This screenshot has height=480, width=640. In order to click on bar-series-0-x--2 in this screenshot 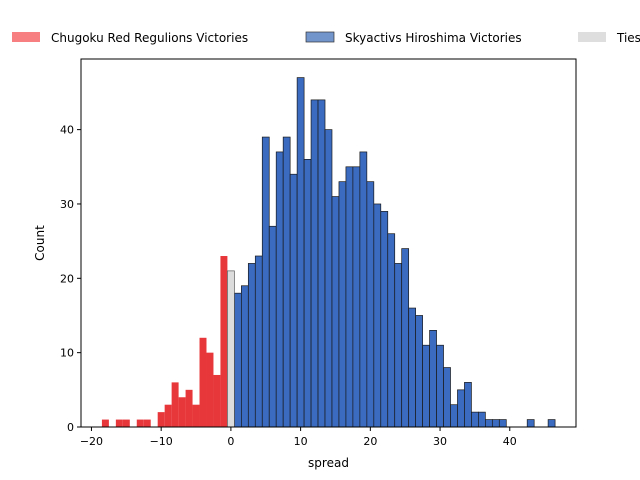, I will do `click(217, 400)`.